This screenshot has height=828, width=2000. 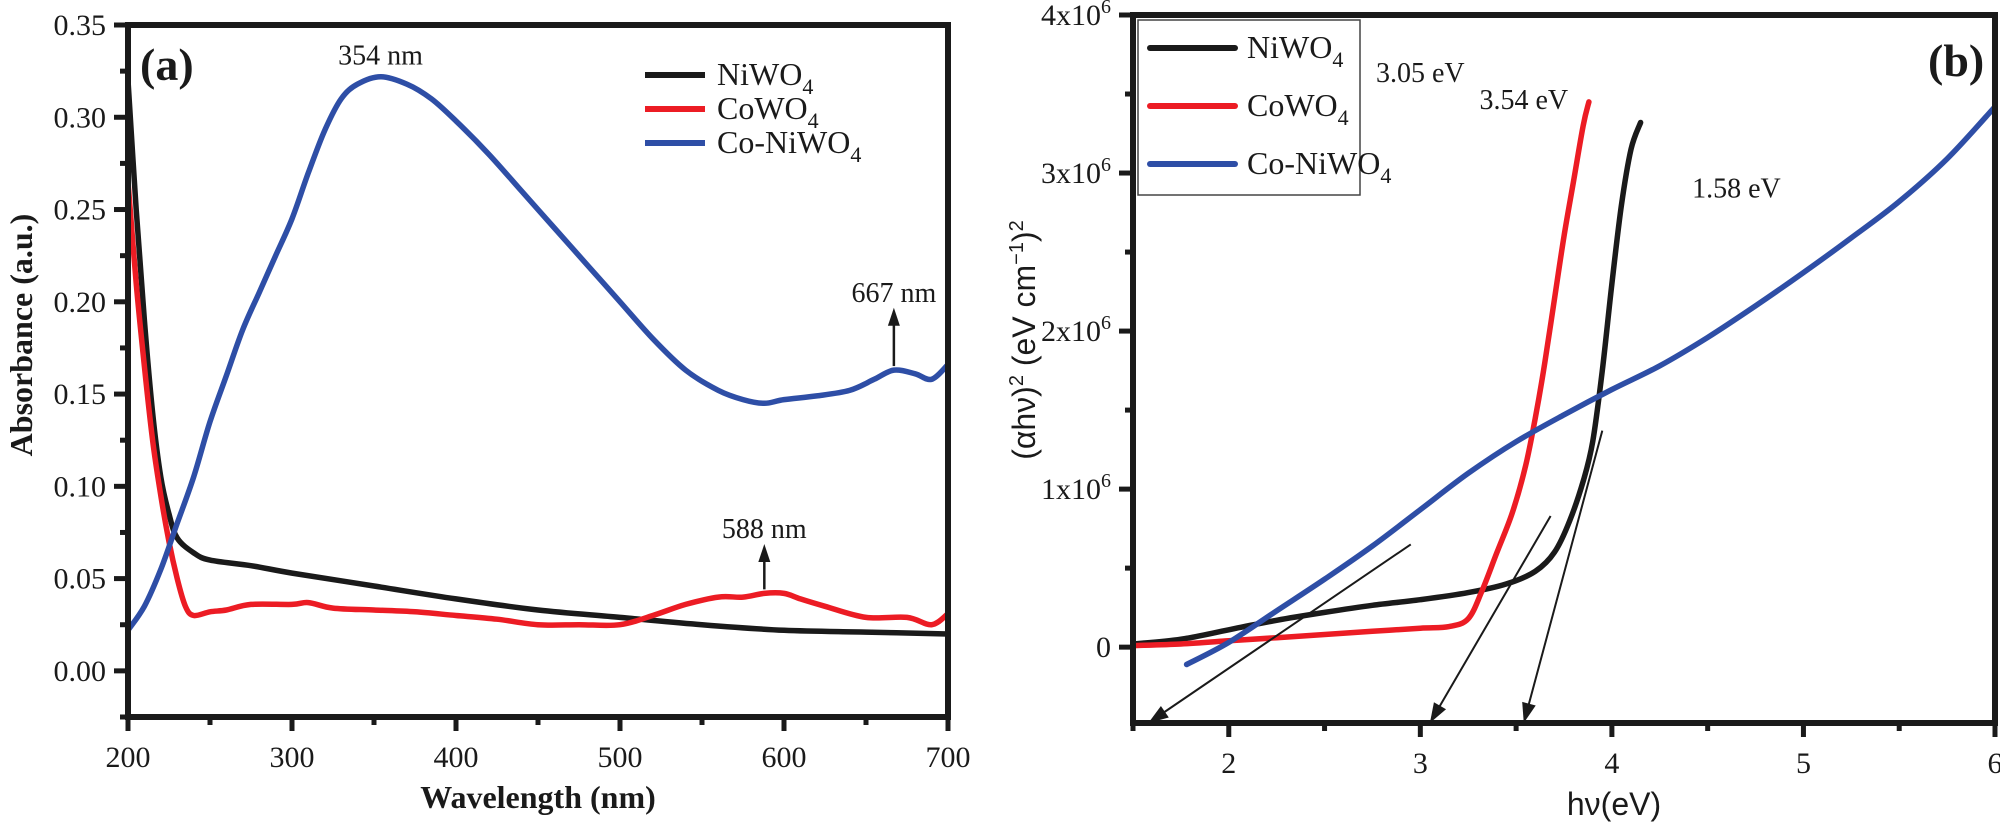 I want to click on y-tick-label: 0.25, so click(x=80, y=210).